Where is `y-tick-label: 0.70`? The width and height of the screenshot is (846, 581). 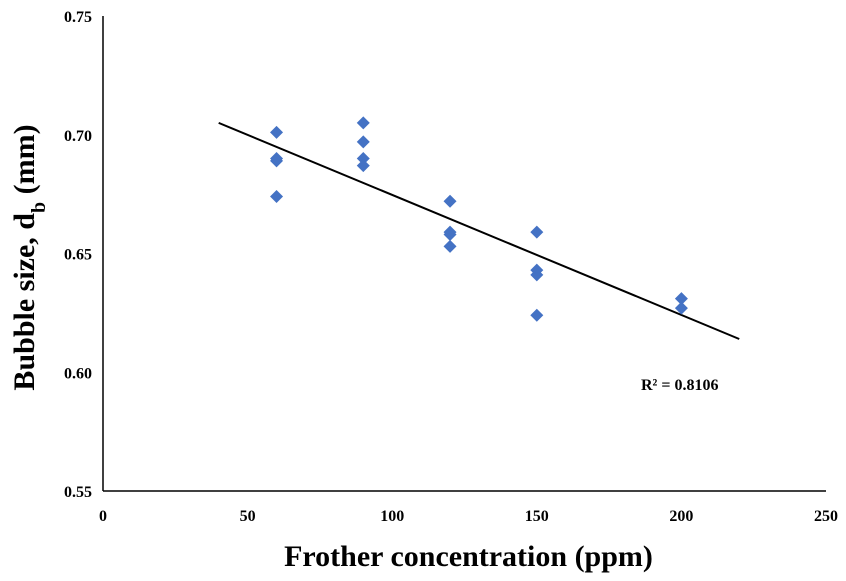
y-tick-label: 0.70 is located at coordinates (78, 136).